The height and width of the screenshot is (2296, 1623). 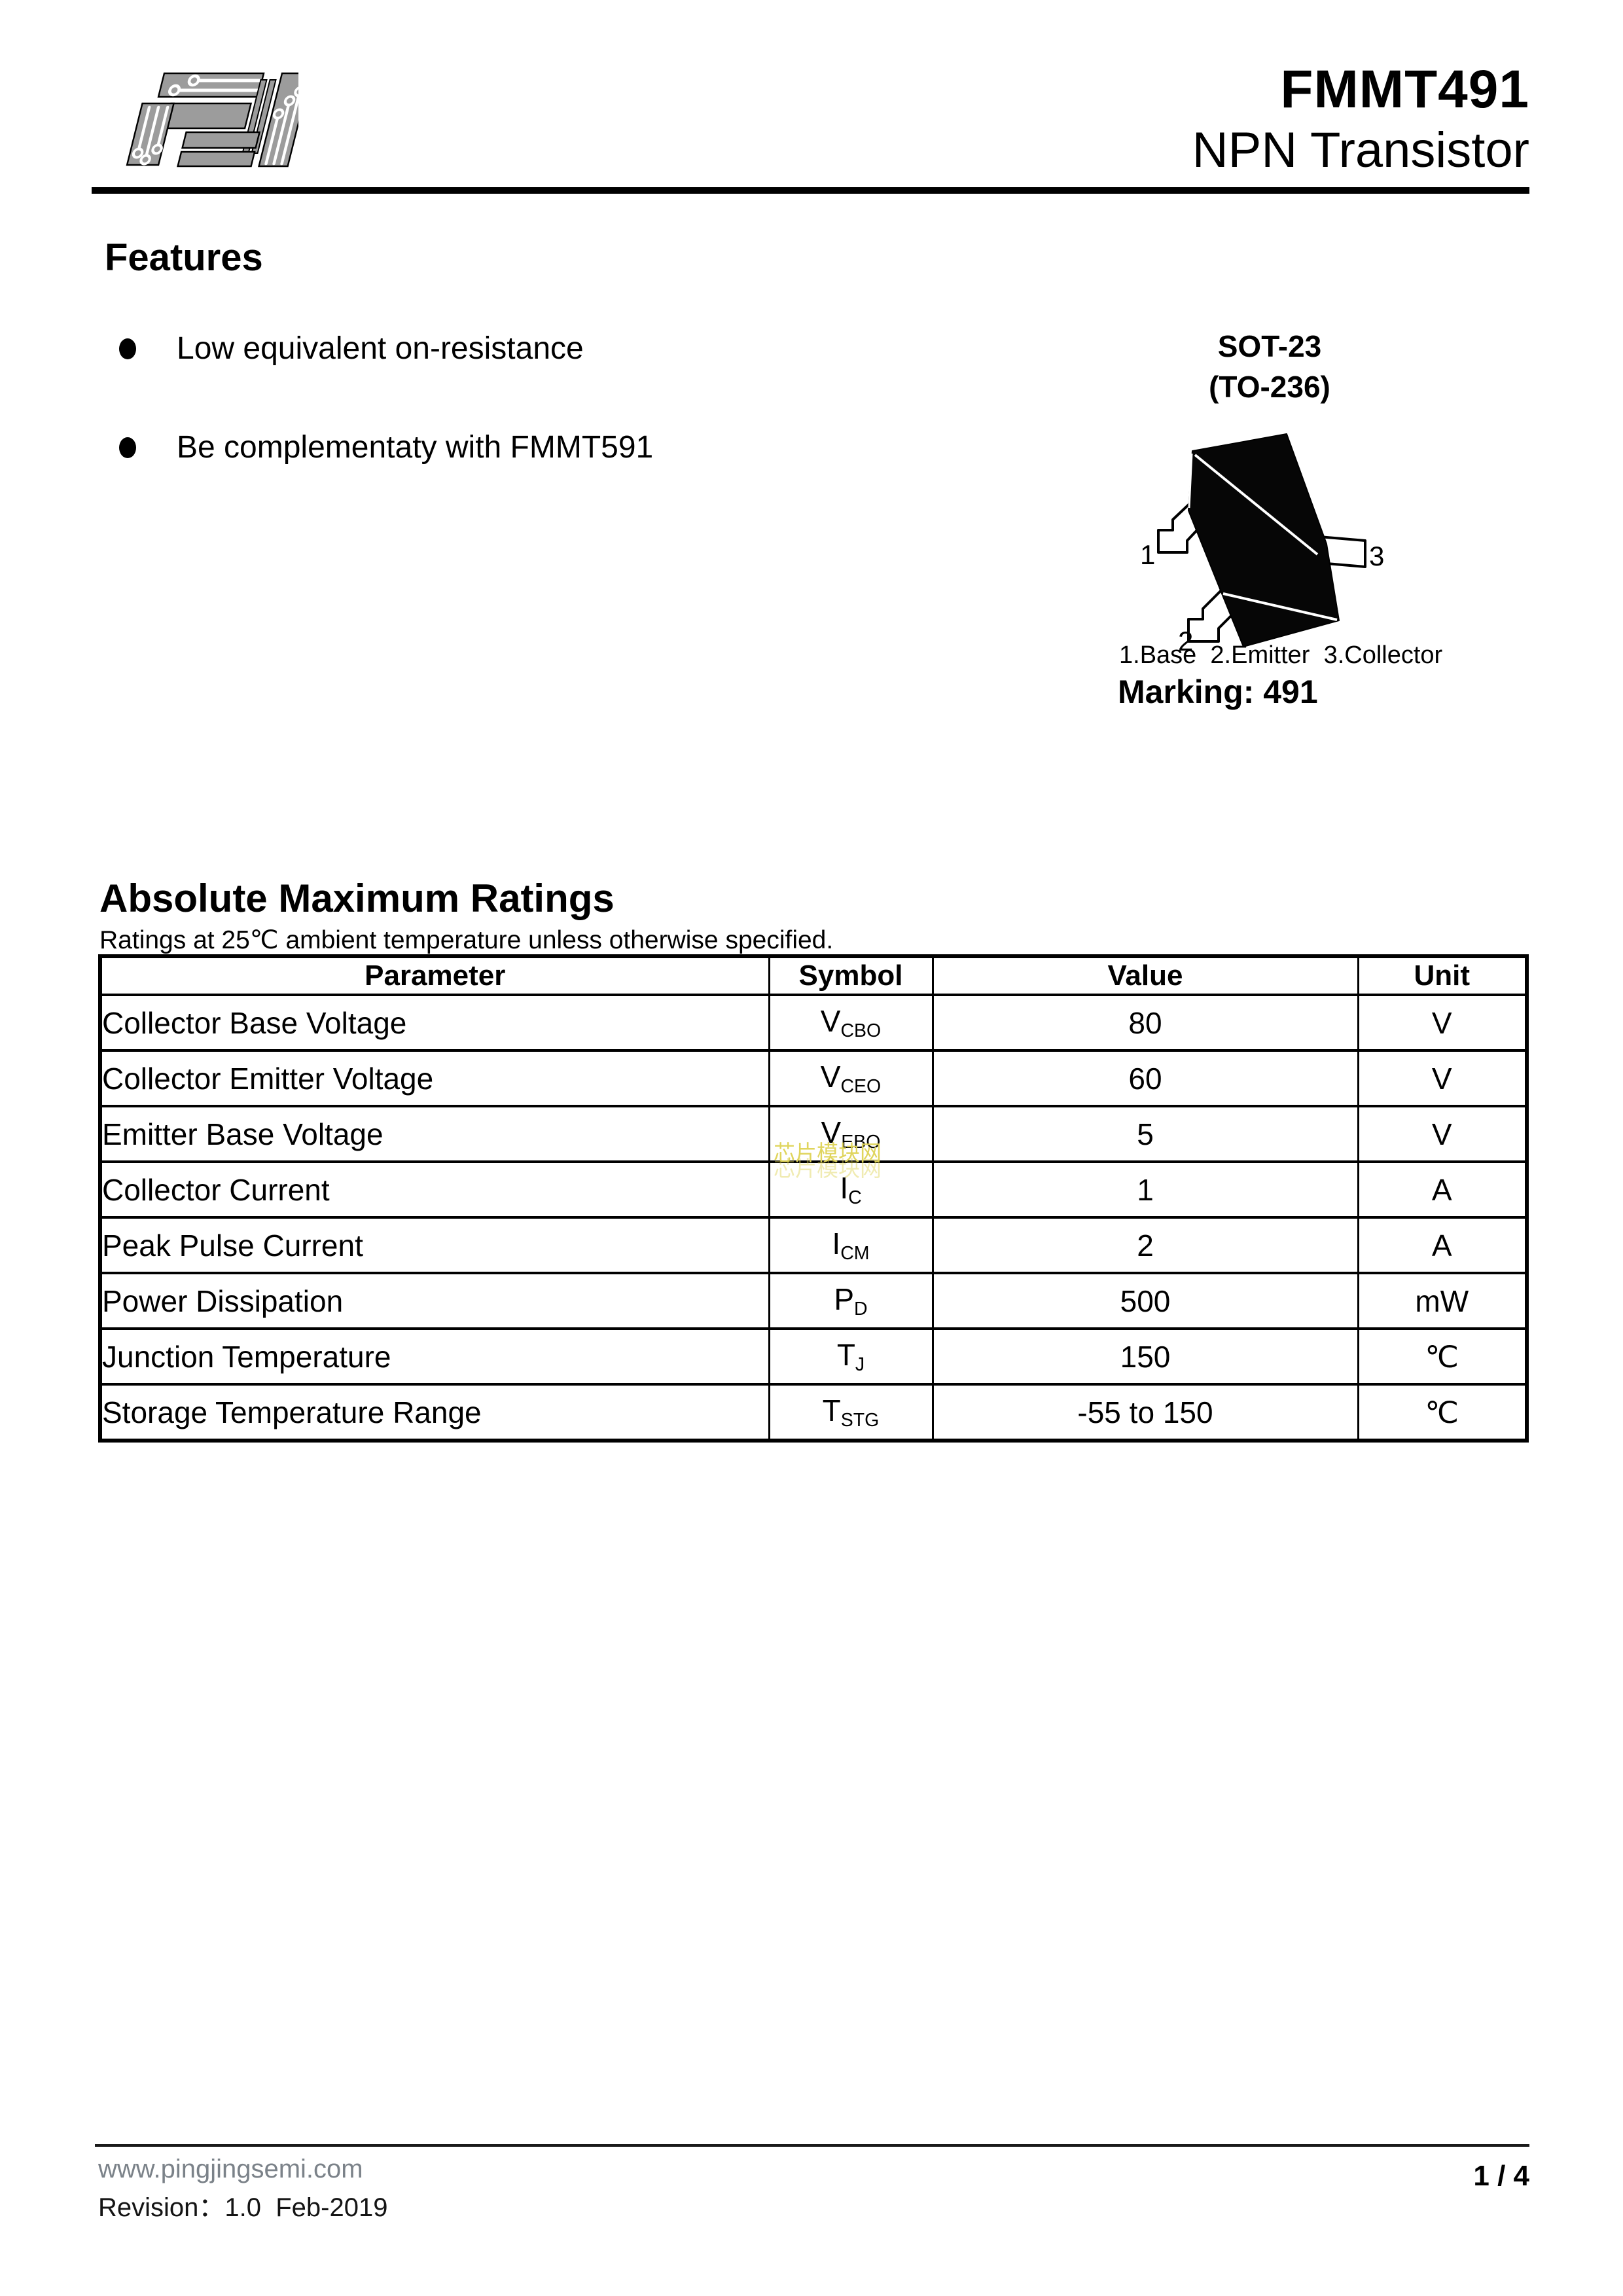 I want to click on pin-assignment: 1.Base 2.Emitter 3.Collector, so click(x=1281, y=655).